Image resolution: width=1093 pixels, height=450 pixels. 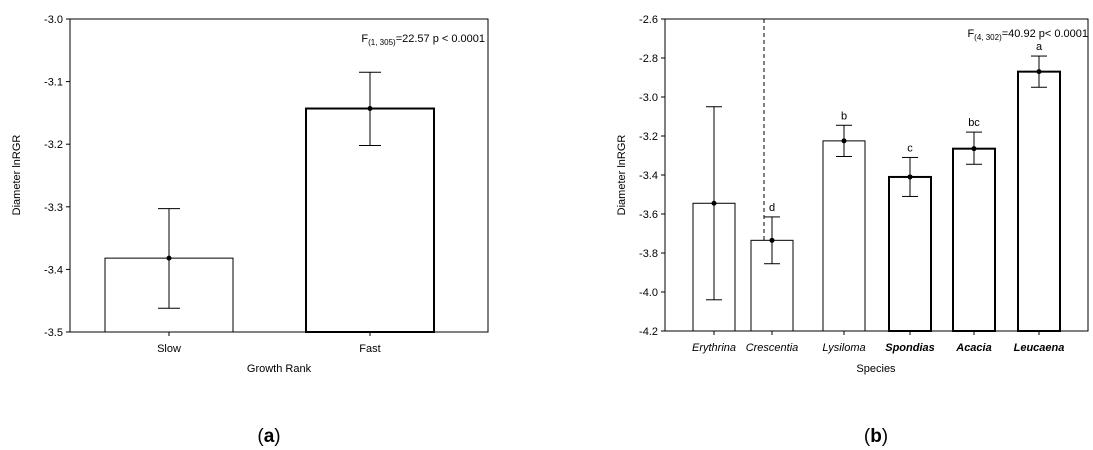 I want to click on x-axis-label: Species, so click(x=876, y=369).